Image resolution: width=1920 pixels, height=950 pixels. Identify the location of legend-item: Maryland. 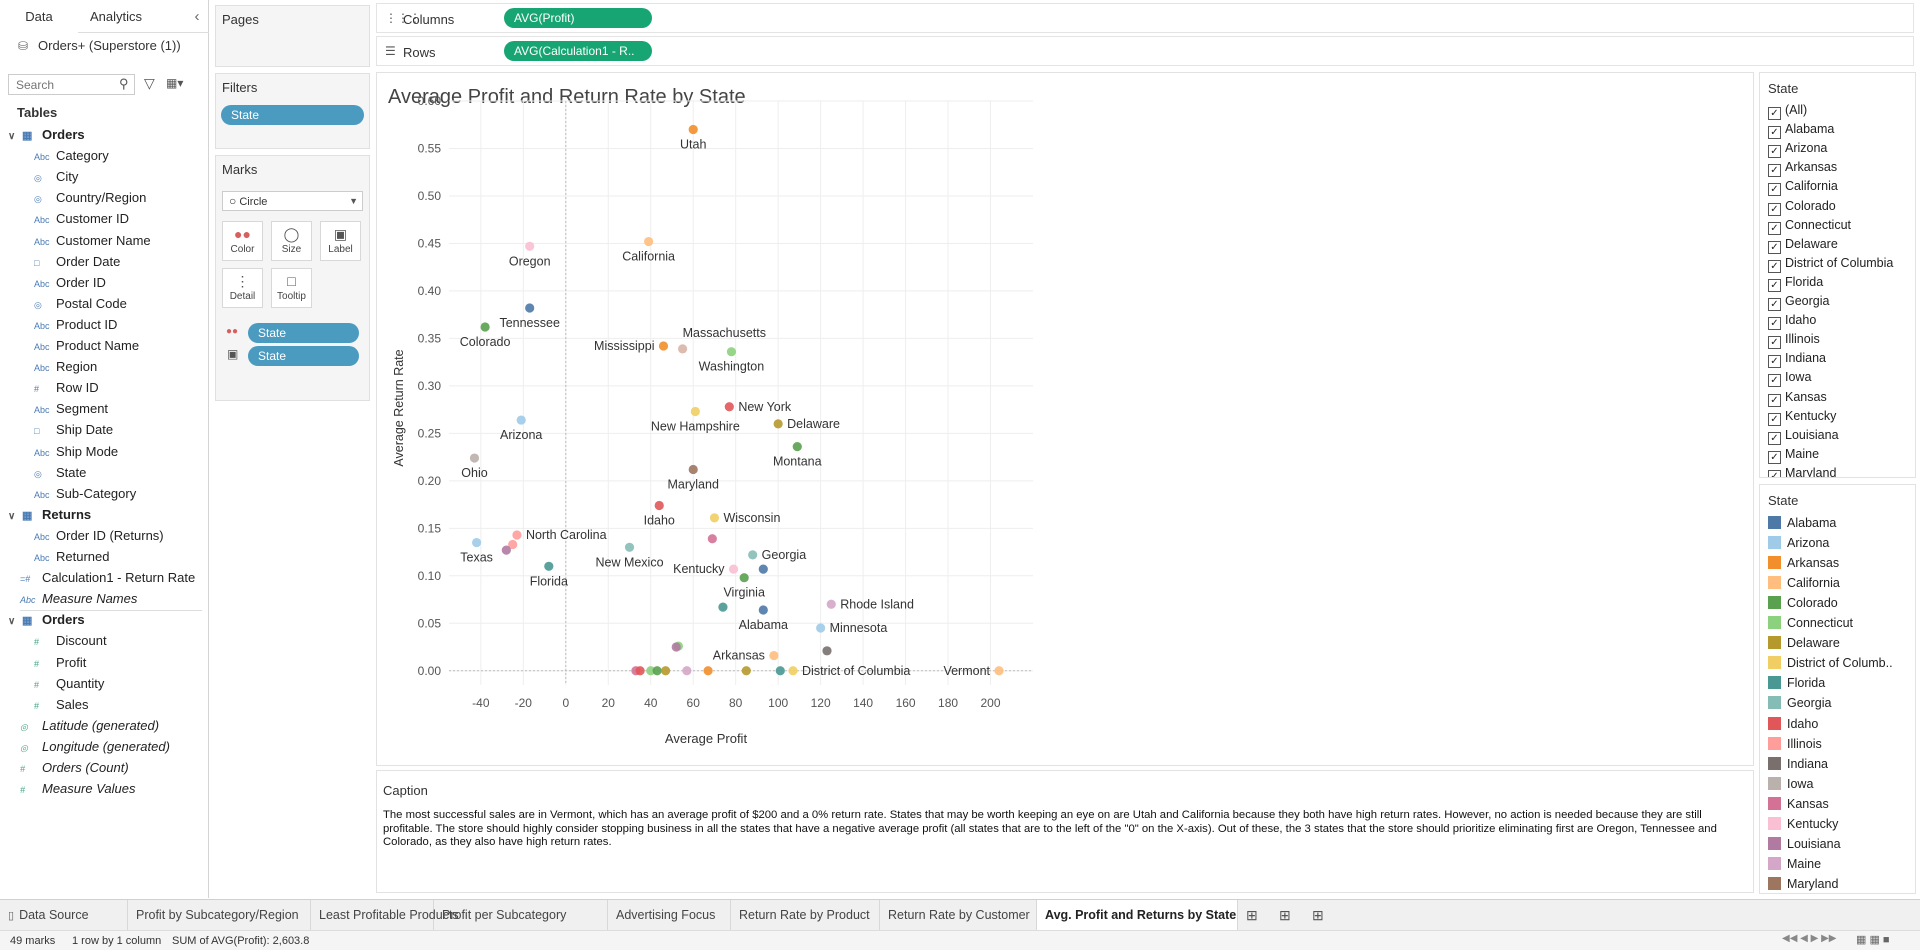
(1803, 884).